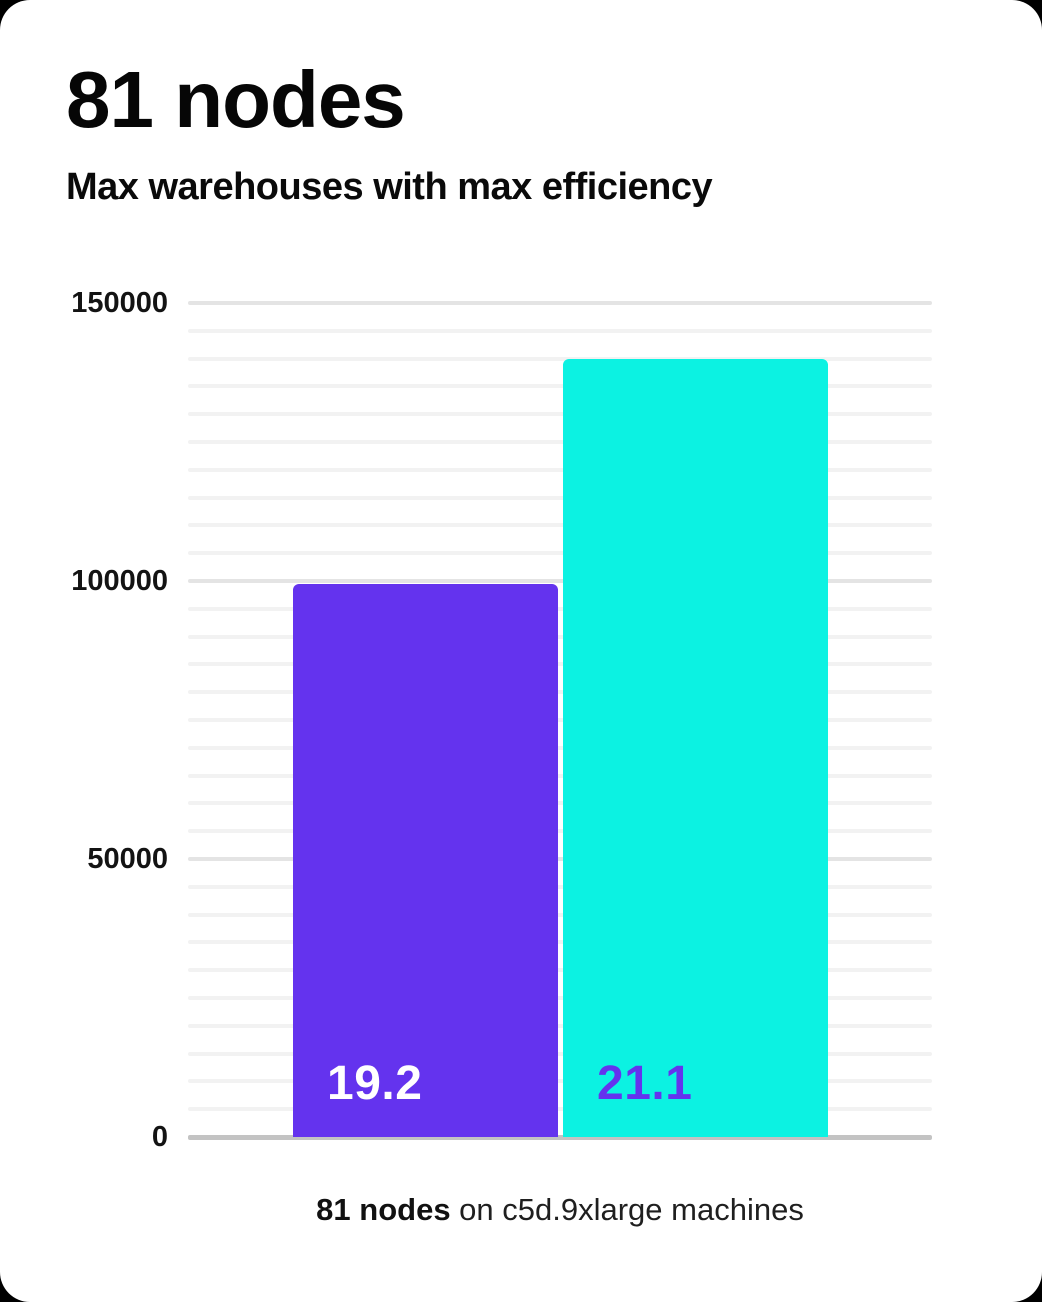  Describe the element at coordinates (383, 1209) in the screenshot. I see `caption-bold-text: 81 nodes` at that location.